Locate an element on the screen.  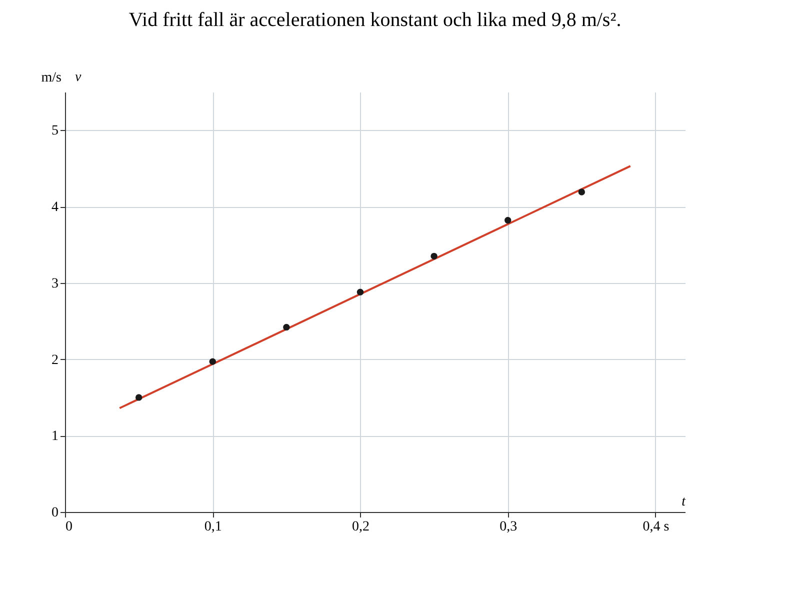
x-tick-label: 0,2 is located at coordinates (361, 527).